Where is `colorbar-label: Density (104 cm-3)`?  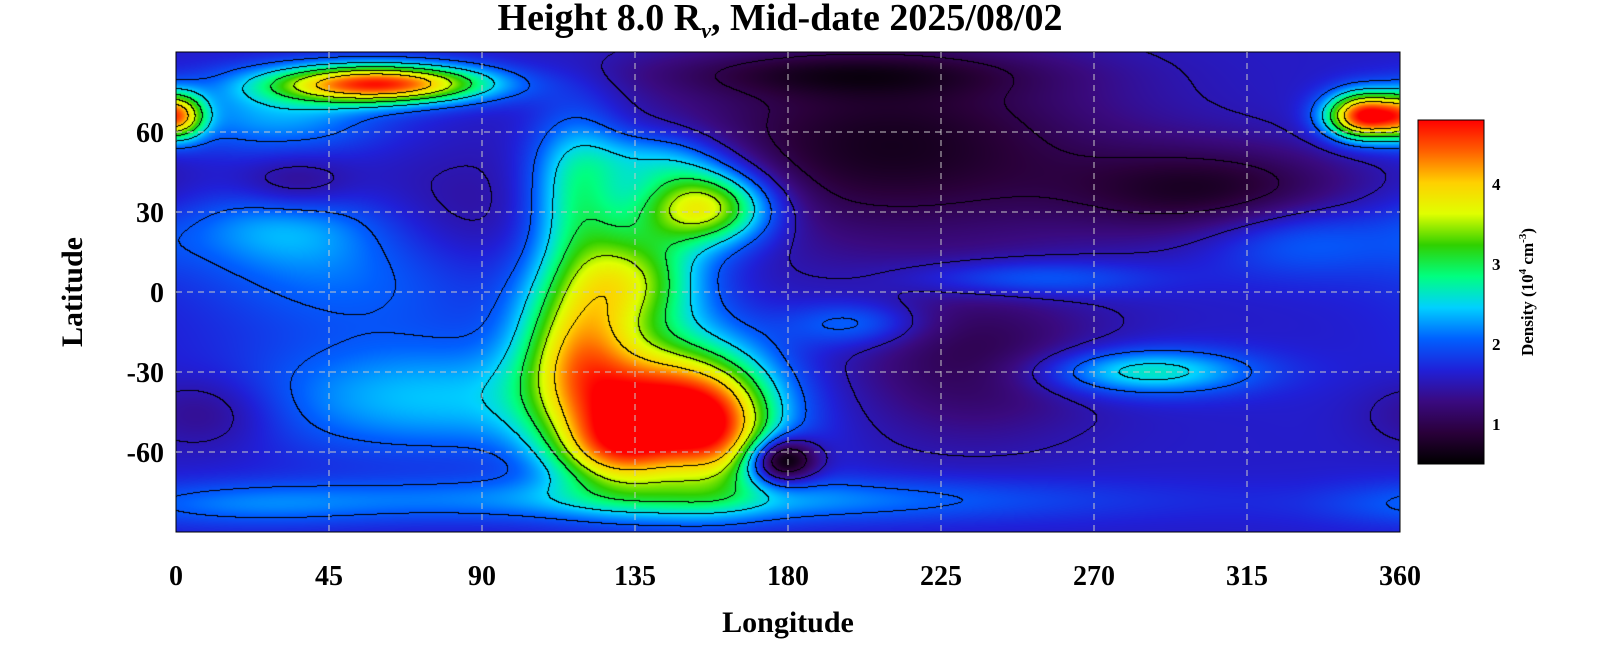 colorbar-label: Density (104 cm-3) is located at coordinates (1527, 292).